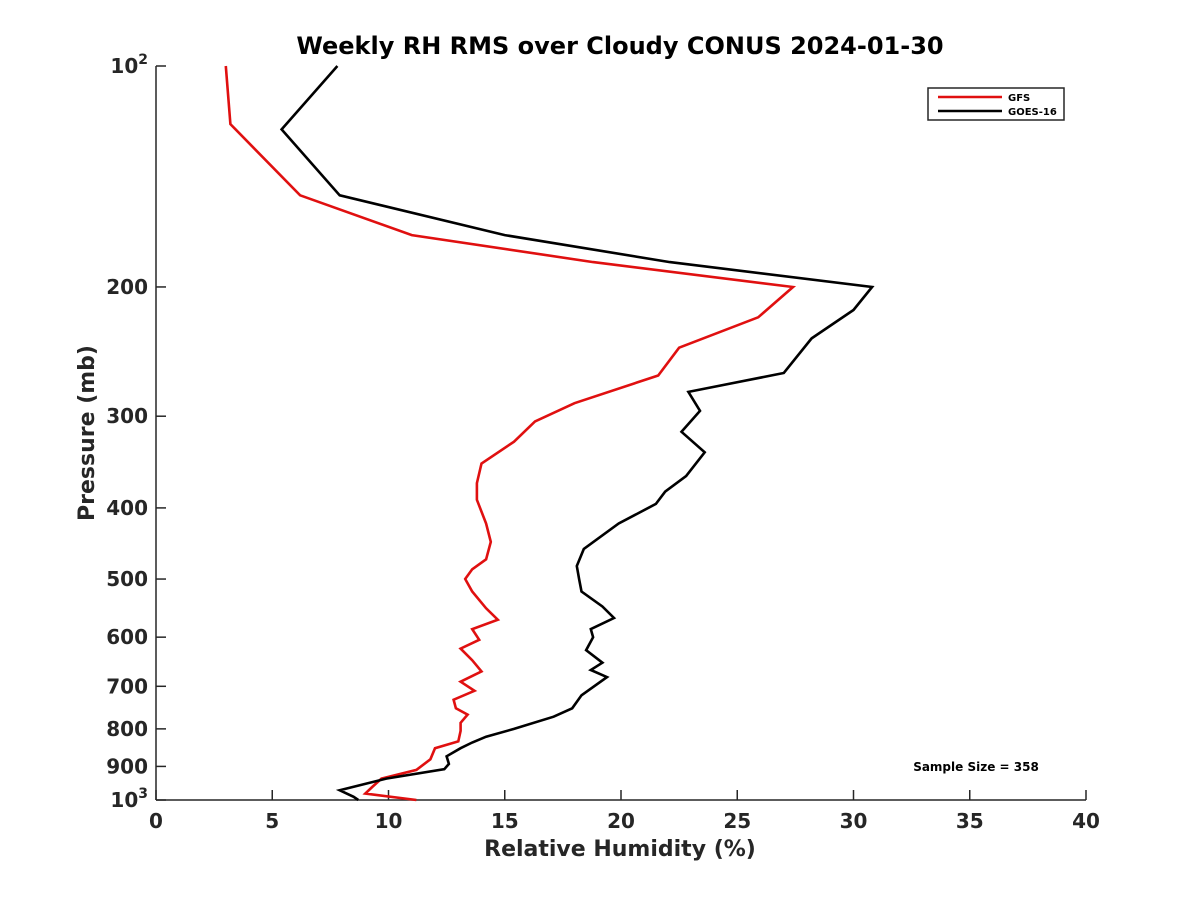 The width and height of the screenshot is (1200, 900). What do you see at coordinates (127, 508) in the screenshot?
I see `y-tick-label: 400` at bounding box center [127, 508].